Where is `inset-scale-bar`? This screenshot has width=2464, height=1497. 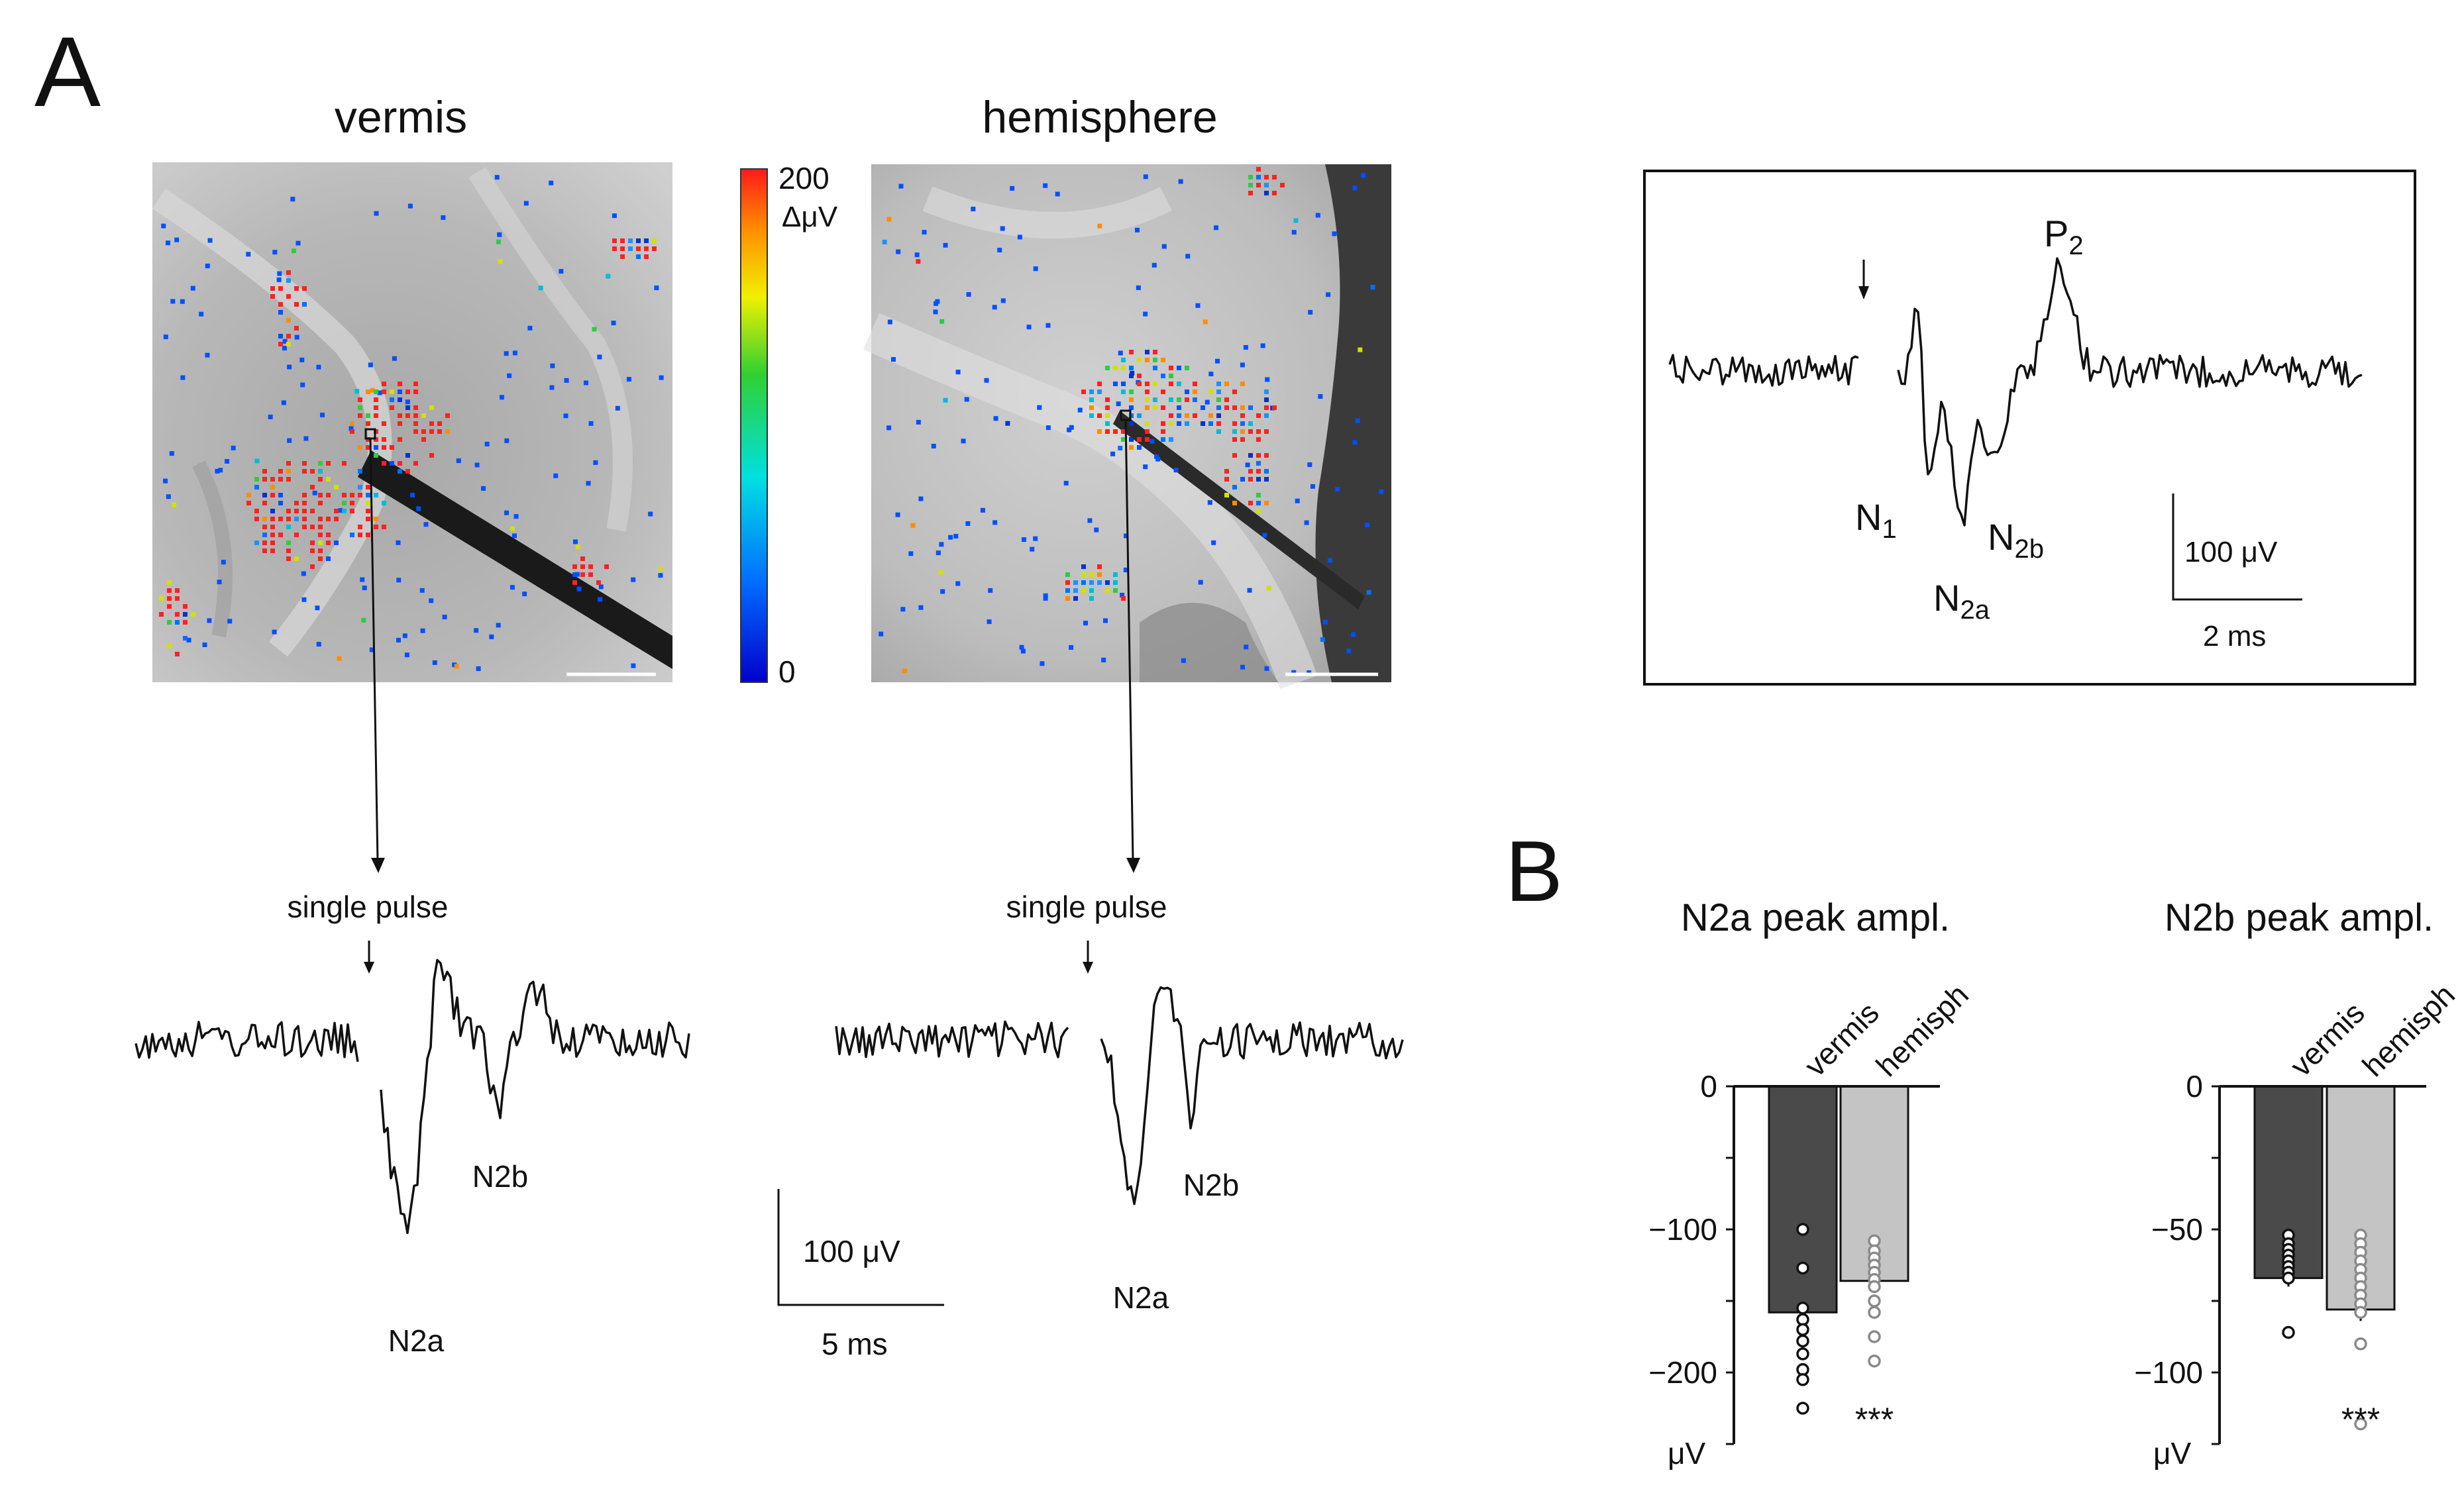
inset-scale-bar is located at coordinates (2237, 547).